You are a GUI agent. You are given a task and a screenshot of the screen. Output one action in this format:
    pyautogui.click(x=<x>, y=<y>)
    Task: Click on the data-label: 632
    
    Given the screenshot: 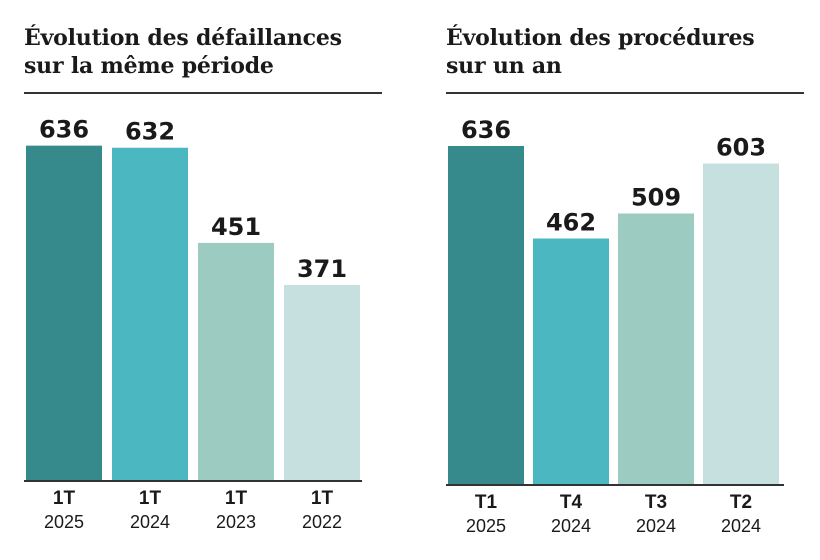 What is the action you would take?
    pyautogui.click(x=150, y=132)
    